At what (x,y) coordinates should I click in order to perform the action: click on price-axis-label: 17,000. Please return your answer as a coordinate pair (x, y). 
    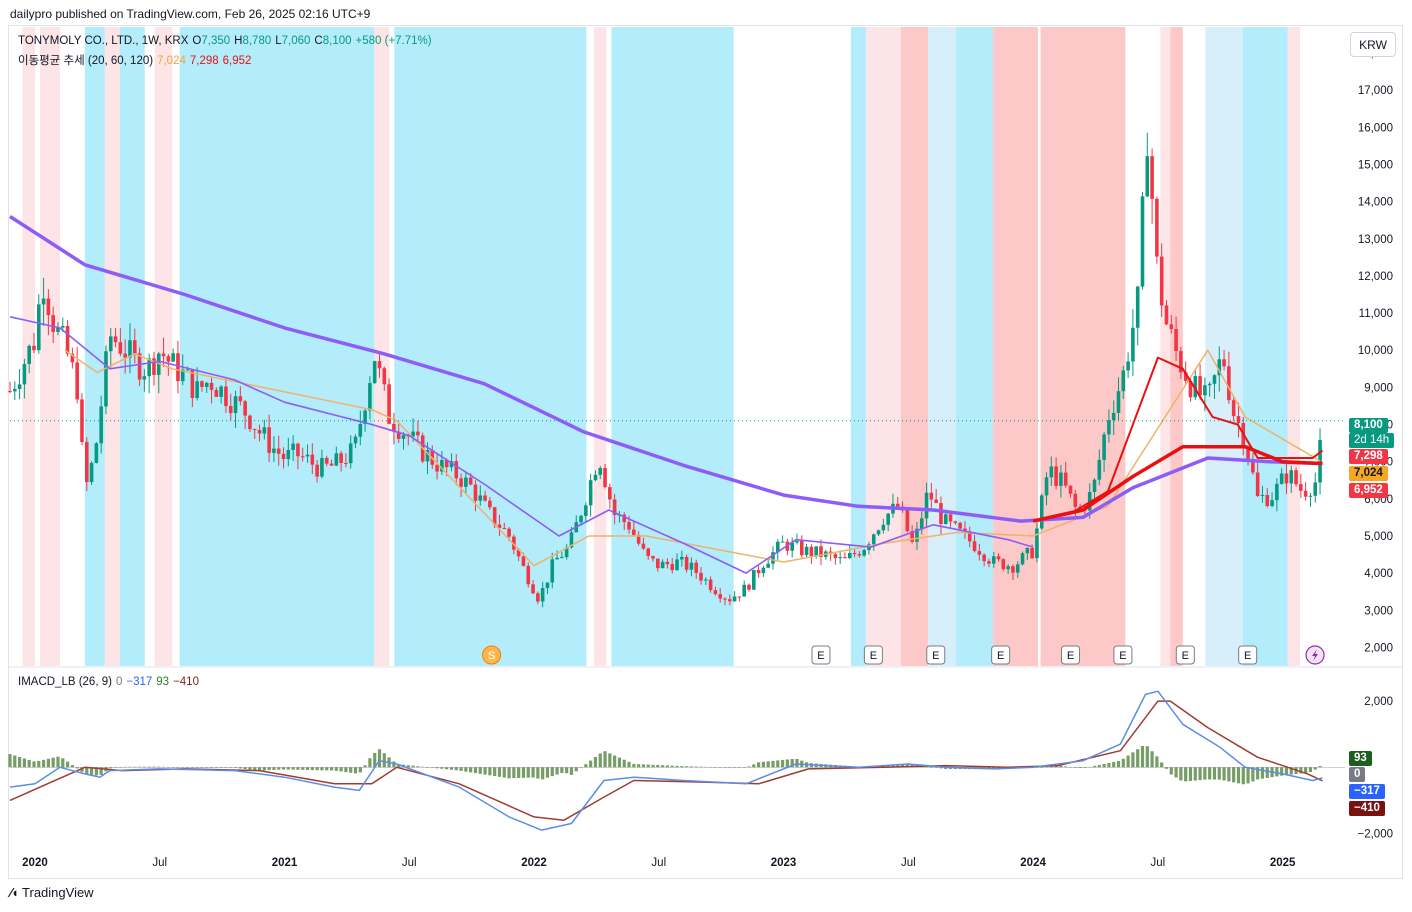
    Looking at the image, I should click on (1375, 91).